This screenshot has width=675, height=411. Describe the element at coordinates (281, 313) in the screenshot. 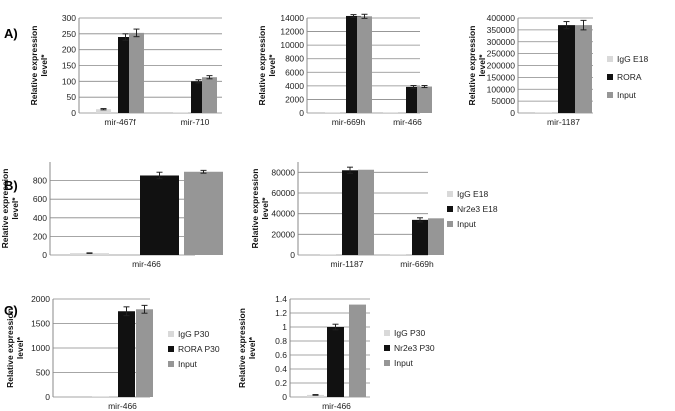

I see `y-tick-label: 1.2` at that location.